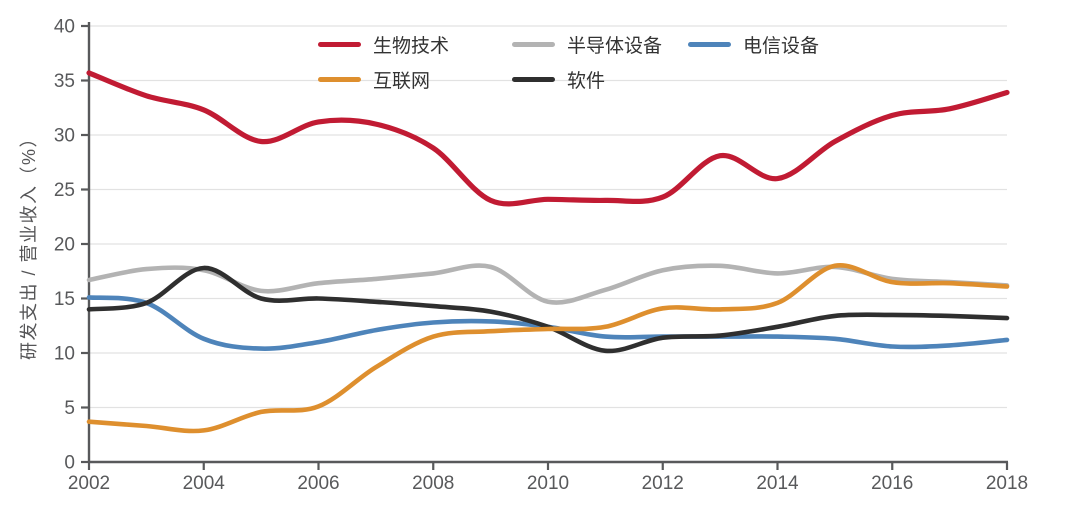 The image size is (1080, 510). I want to click on x-tick-label-2002: 2002, so click(89, 483).